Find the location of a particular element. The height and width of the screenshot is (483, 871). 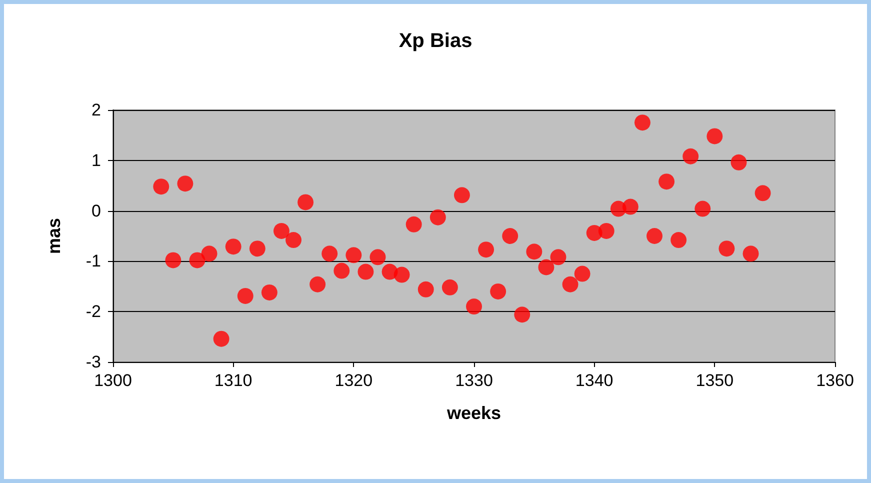

x-tick-label: 1350 is located at coordinates (715, 380).